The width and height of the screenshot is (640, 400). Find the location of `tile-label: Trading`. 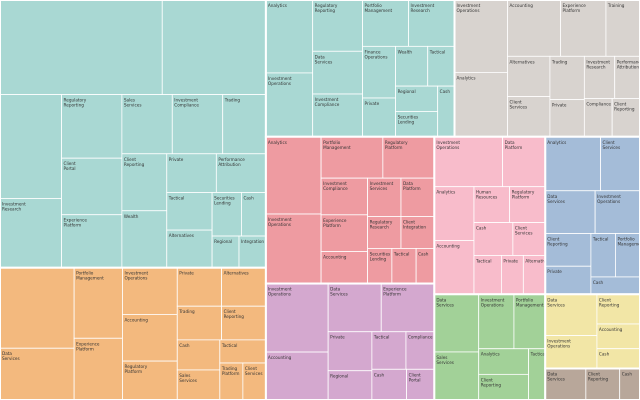

tile-label: Trading is located at coordinates (229, 368).